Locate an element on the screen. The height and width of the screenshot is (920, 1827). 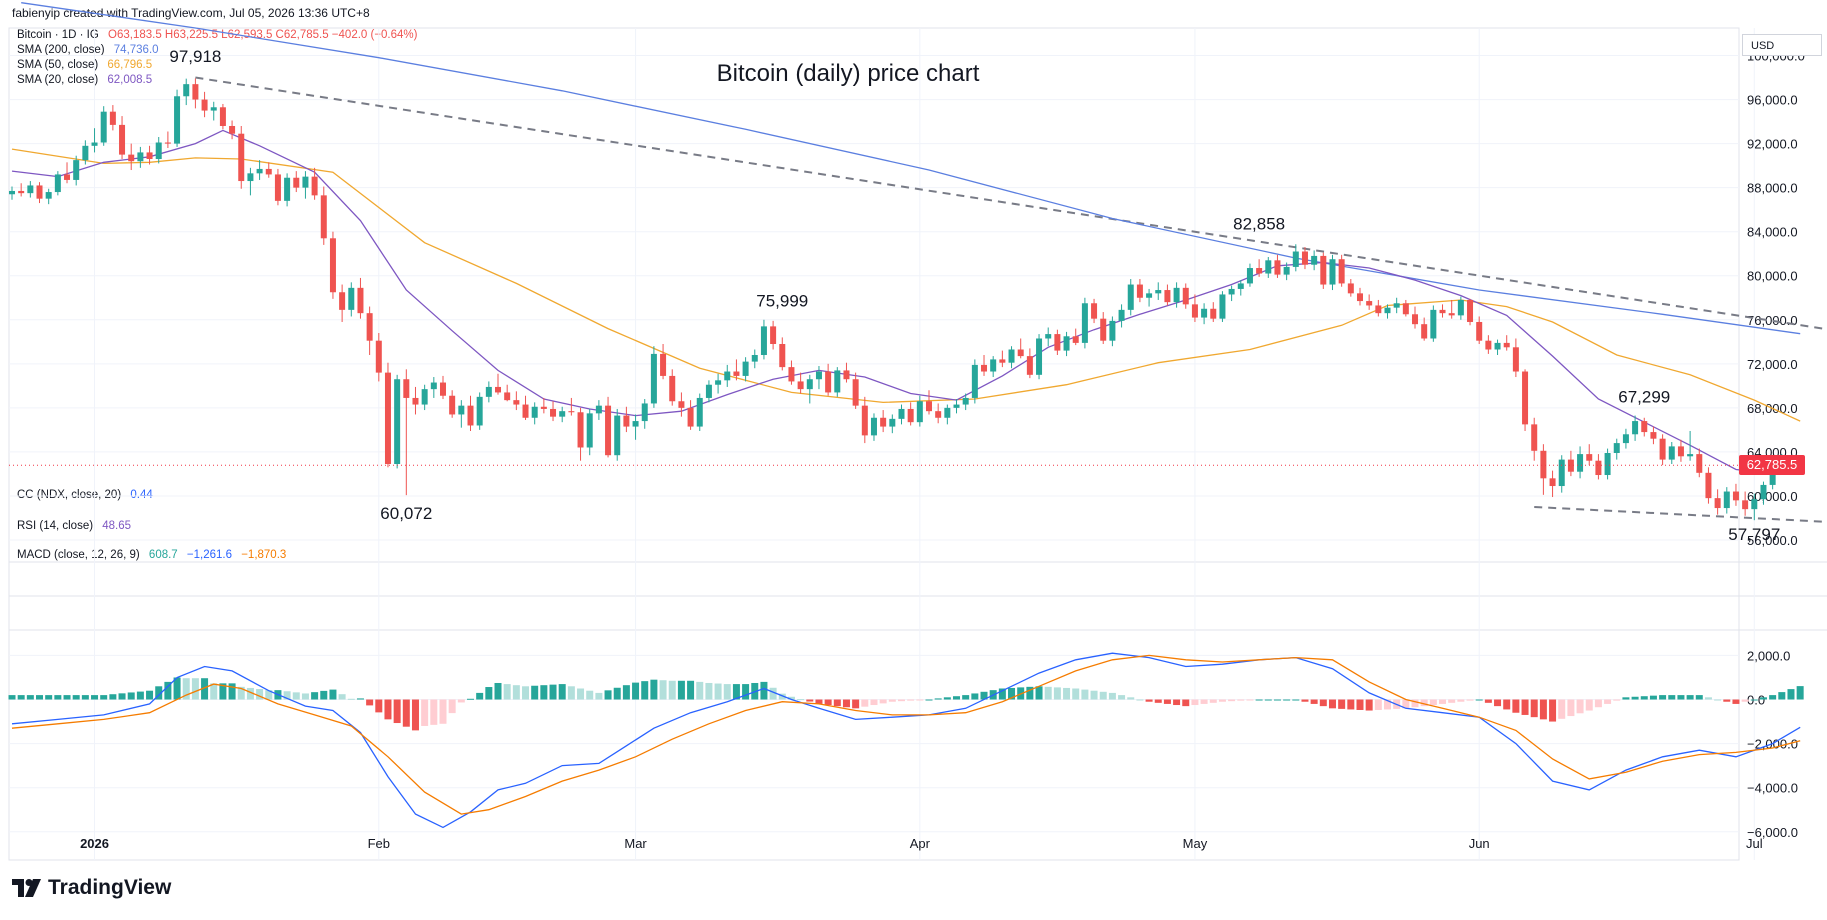
currency-selector: USD is located at coordinates (1782, 45).